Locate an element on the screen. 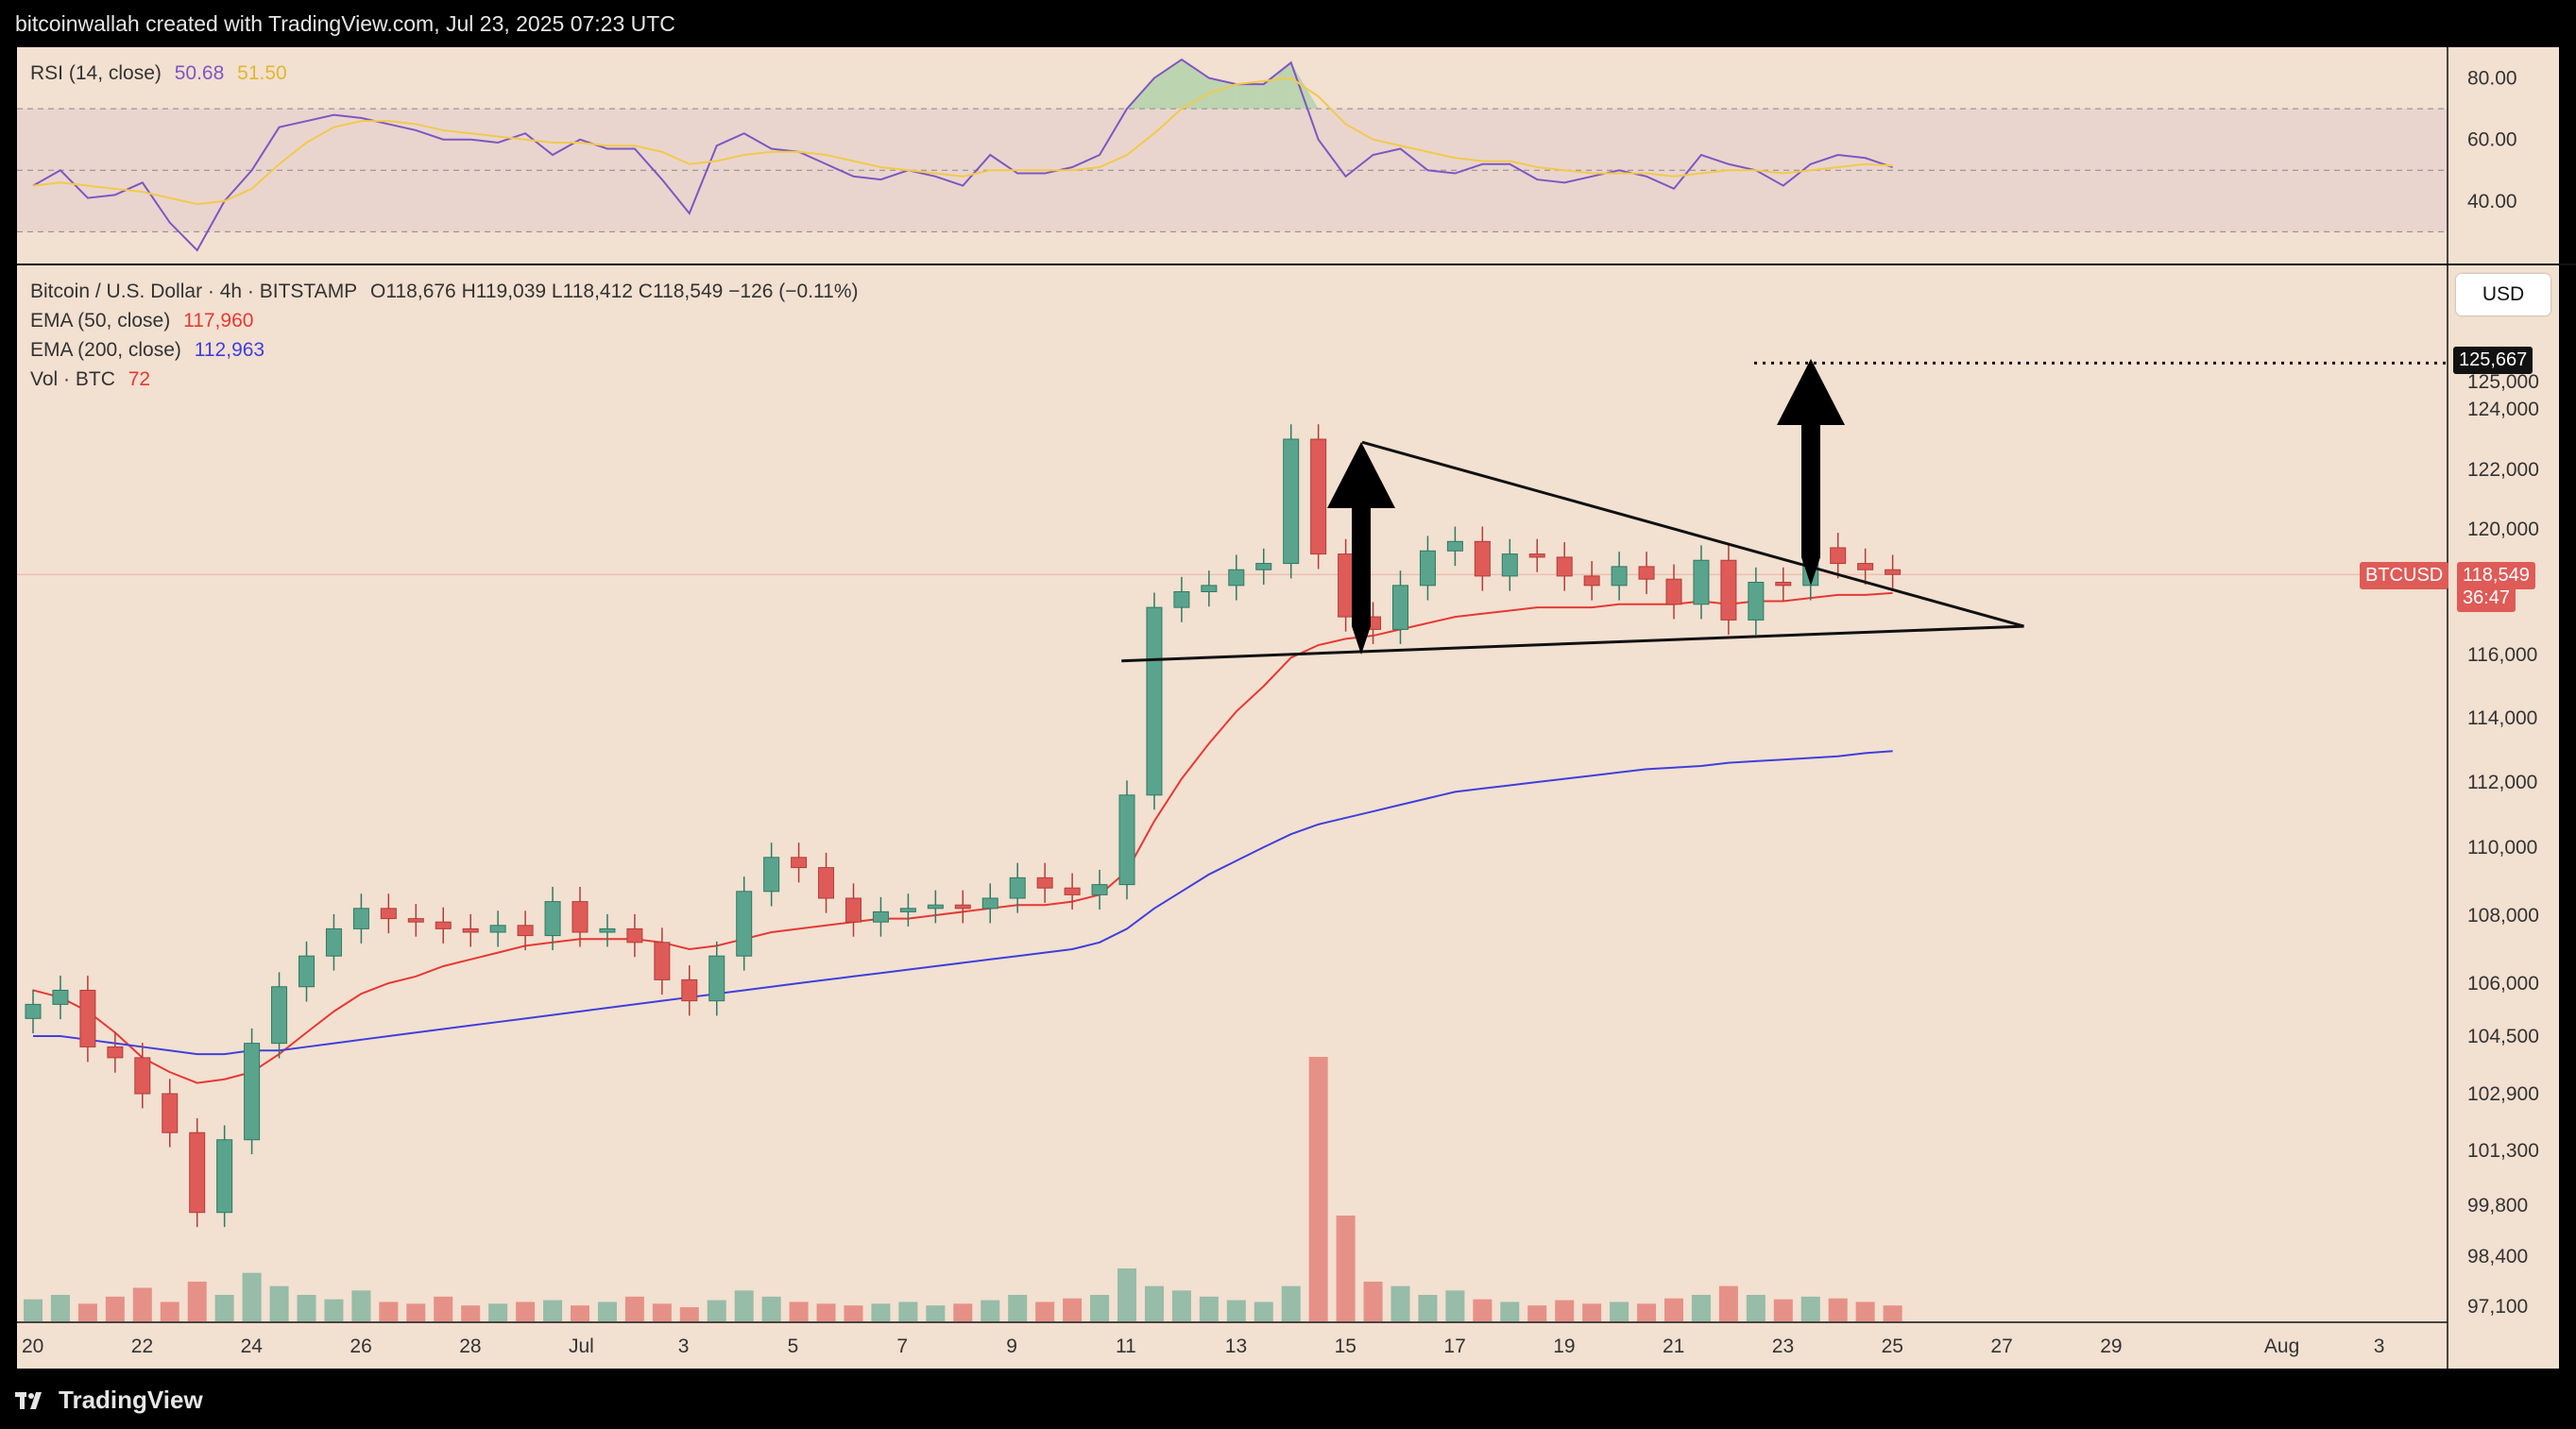 The height and width of the screenshot is (1429, 2576). rsi-tick-label: 40.00 is located at coordinates (2492, 202).